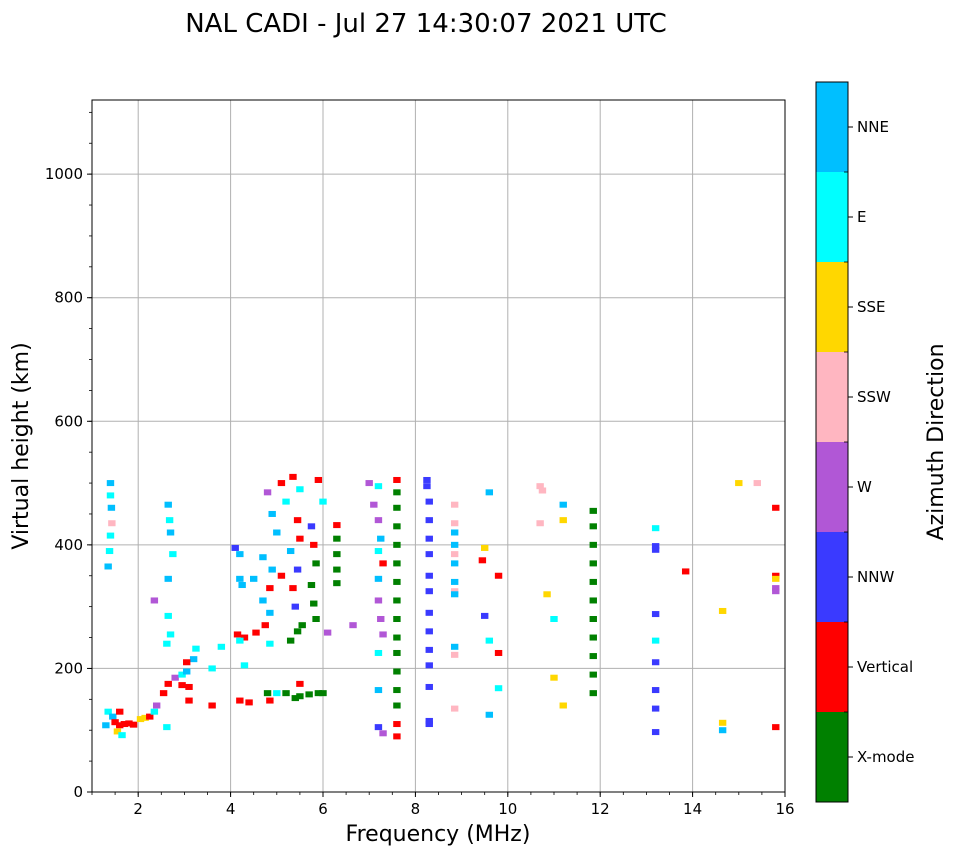  What do you see at coordinates (861, 217) in the screenshot?
I see `colorbar-label-e: E` at bounding box center [861, 217].